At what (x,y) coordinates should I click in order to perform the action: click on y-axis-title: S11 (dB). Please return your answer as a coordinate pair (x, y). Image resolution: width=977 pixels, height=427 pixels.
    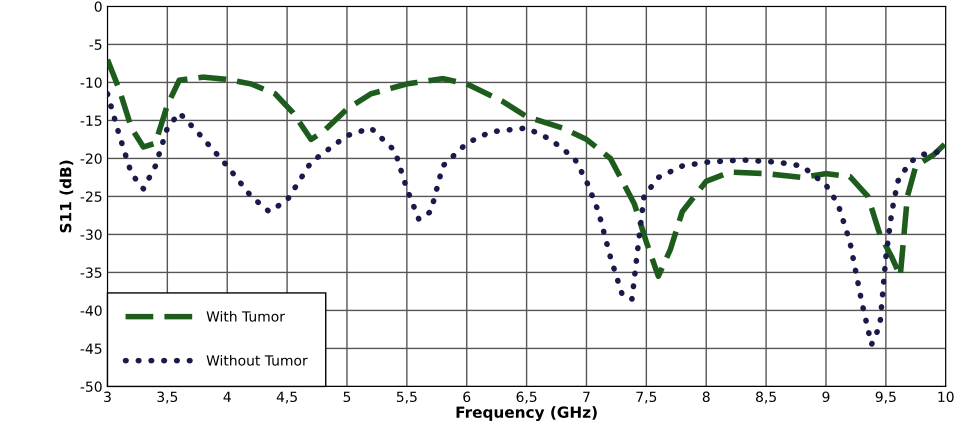
    Looking at the image, I should click on (67, 196).